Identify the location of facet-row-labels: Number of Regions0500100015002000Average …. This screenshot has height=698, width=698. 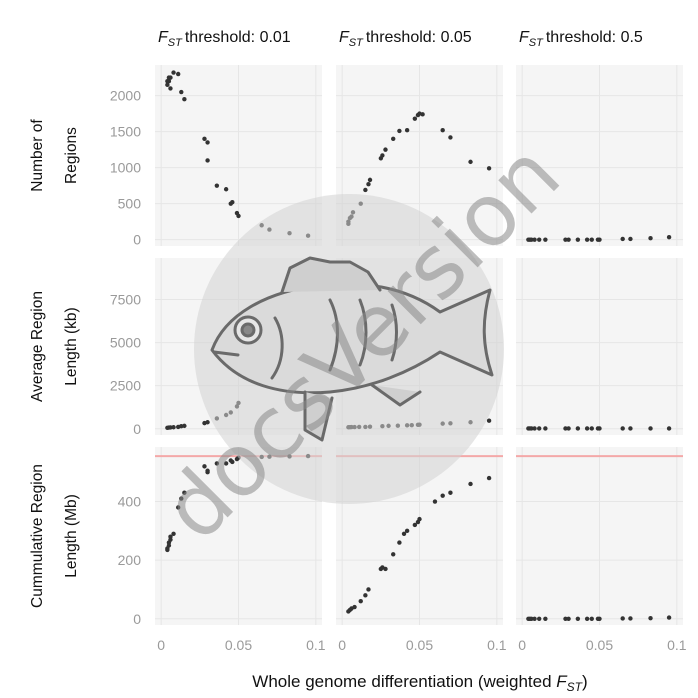
(85, 357).